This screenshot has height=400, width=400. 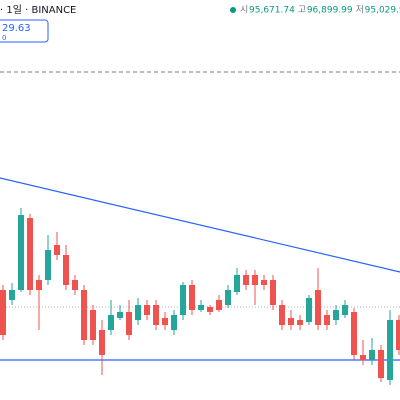 What do you see at coordinates (233, 10) in the screenshot?
I see `status-dot` at bounding box center [233, 10].